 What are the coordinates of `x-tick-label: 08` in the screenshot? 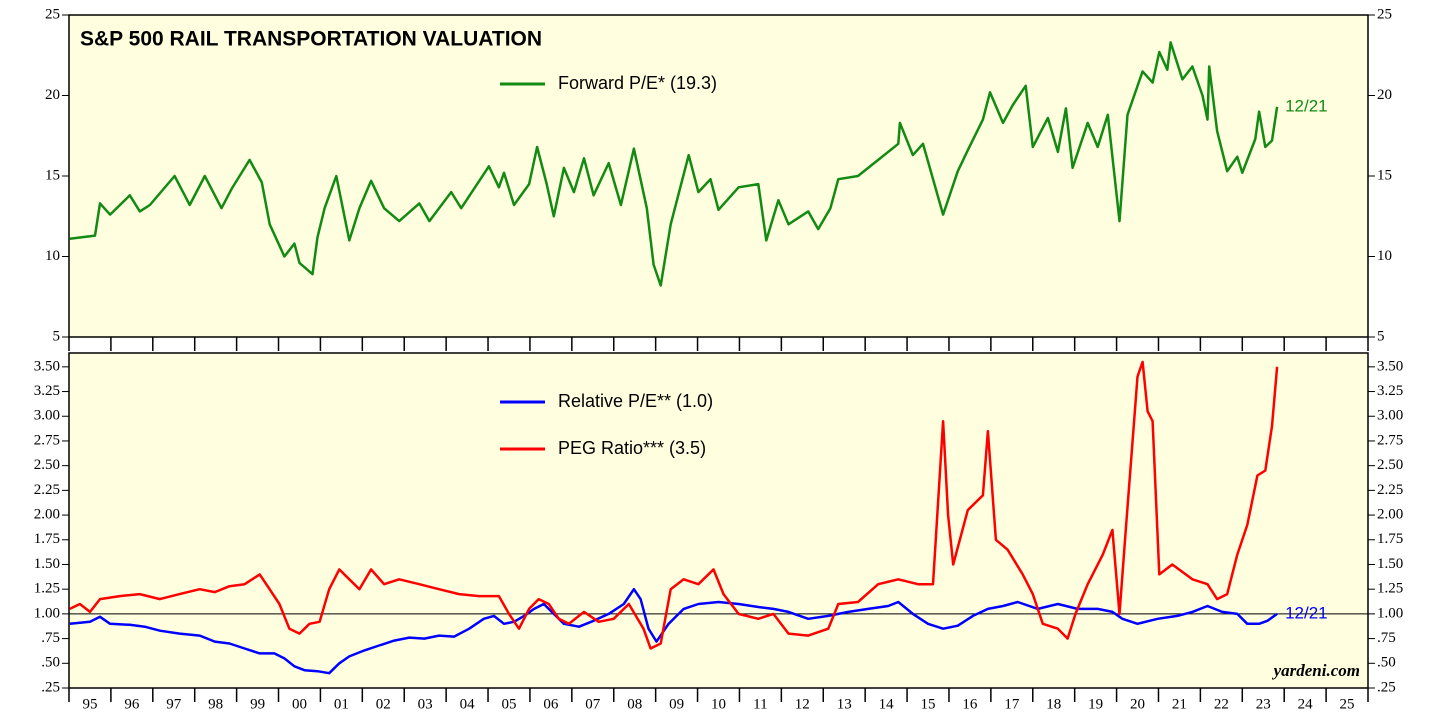 It's located at (634, 704).